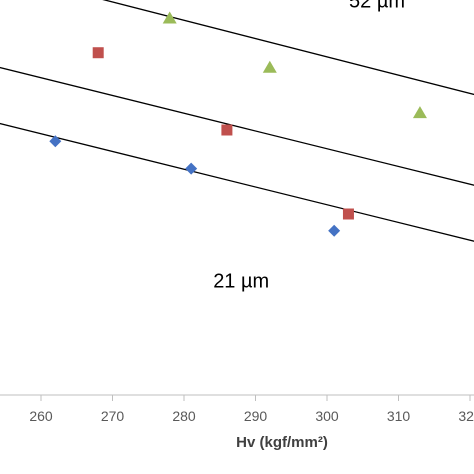  What do you see at coordinates (466, 416) in the screenshot?
I see `x-tick-label: 320` at bounding box center [466, 416].